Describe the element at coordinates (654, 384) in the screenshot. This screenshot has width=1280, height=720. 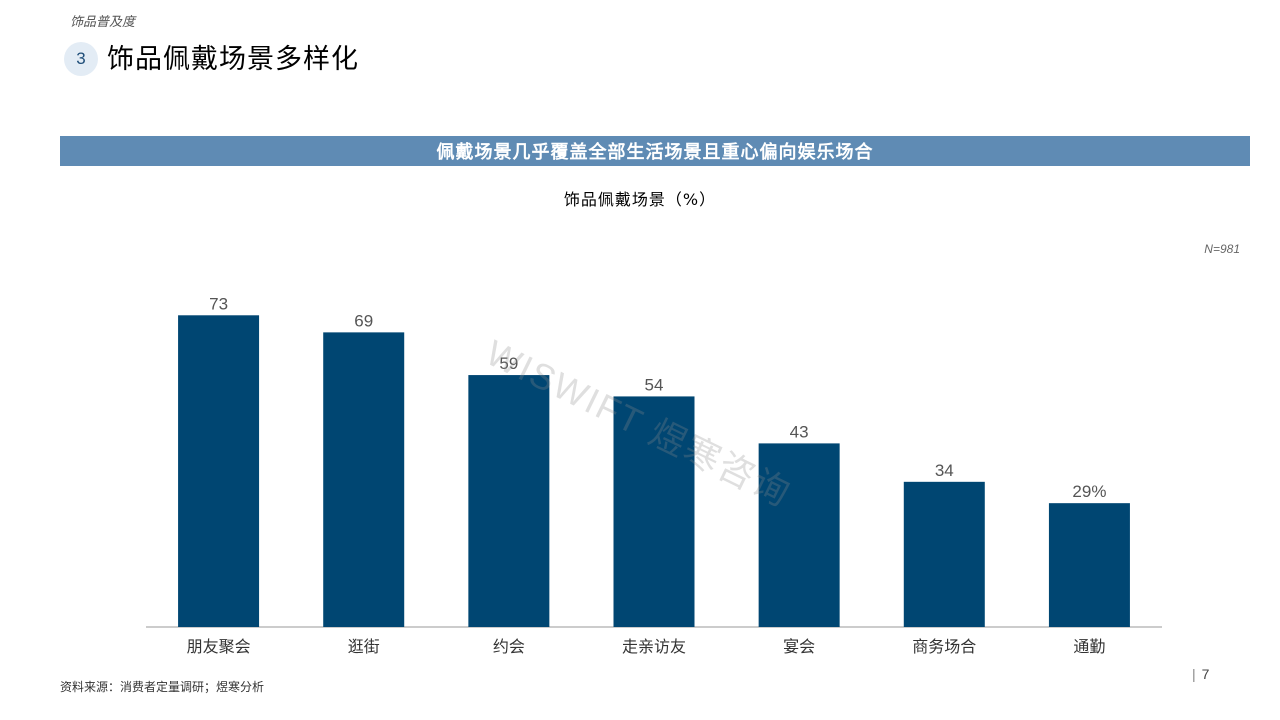
I see `bar-value-label: 54` at that location.